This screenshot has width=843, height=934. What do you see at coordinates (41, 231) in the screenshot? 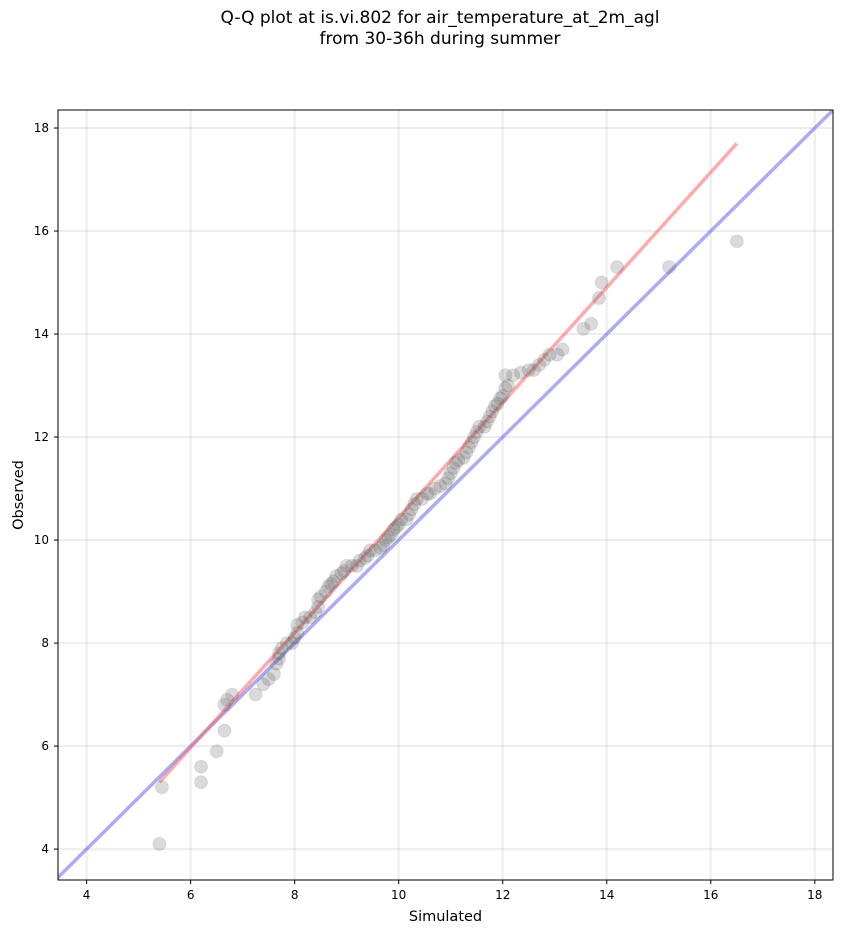
I see `y-tick-label: 16` at bounding box center [41, 231].